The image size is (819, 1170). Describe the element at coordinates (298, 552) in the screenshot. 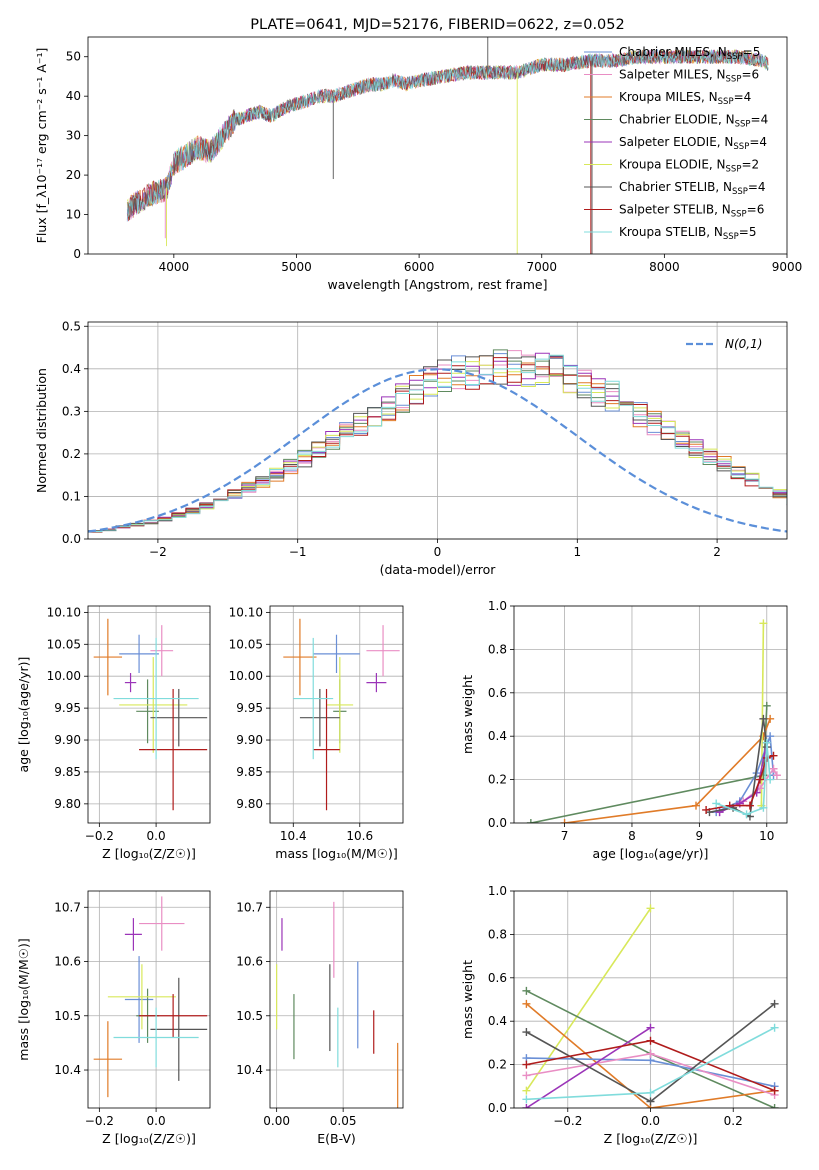

I see `x-tick-label: −1` at that location.